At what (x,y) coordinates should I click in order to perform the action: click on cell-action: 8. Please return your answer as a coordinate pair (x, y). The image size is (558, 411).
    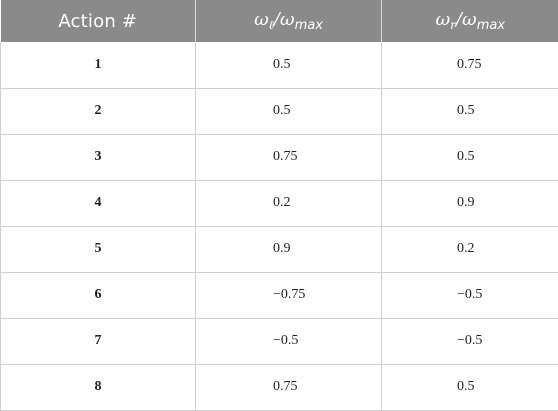
    Looking at the image, I should click on (98, 387).